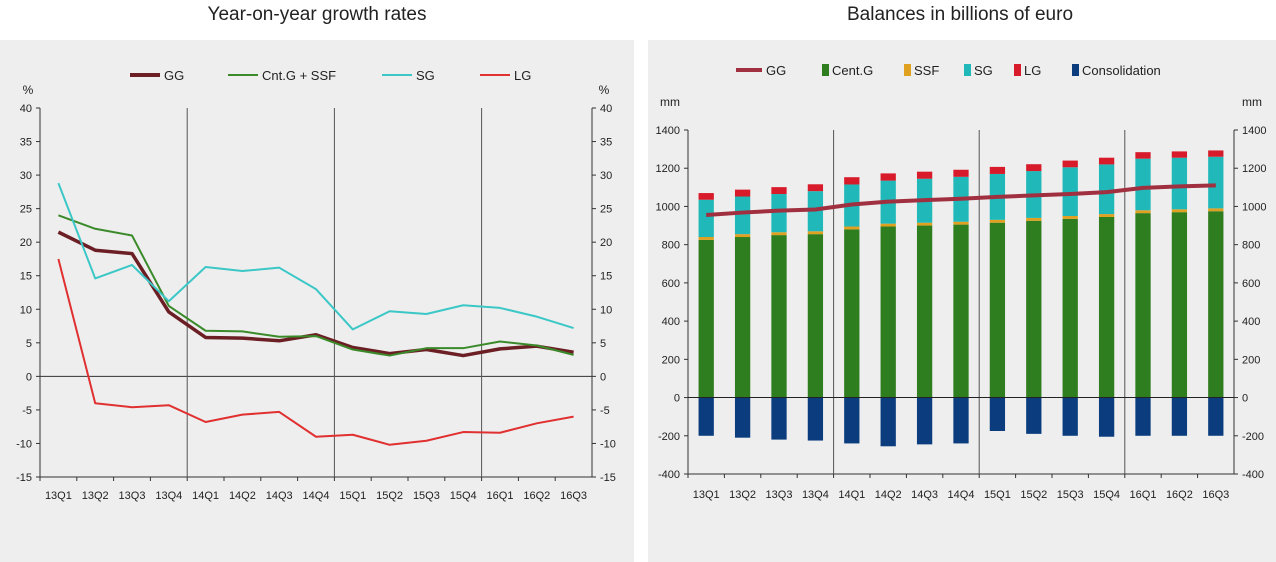  Describe the element at coordinates (671, 322) in the screenshot. I see `y-tick-label-left: 400` at that location.